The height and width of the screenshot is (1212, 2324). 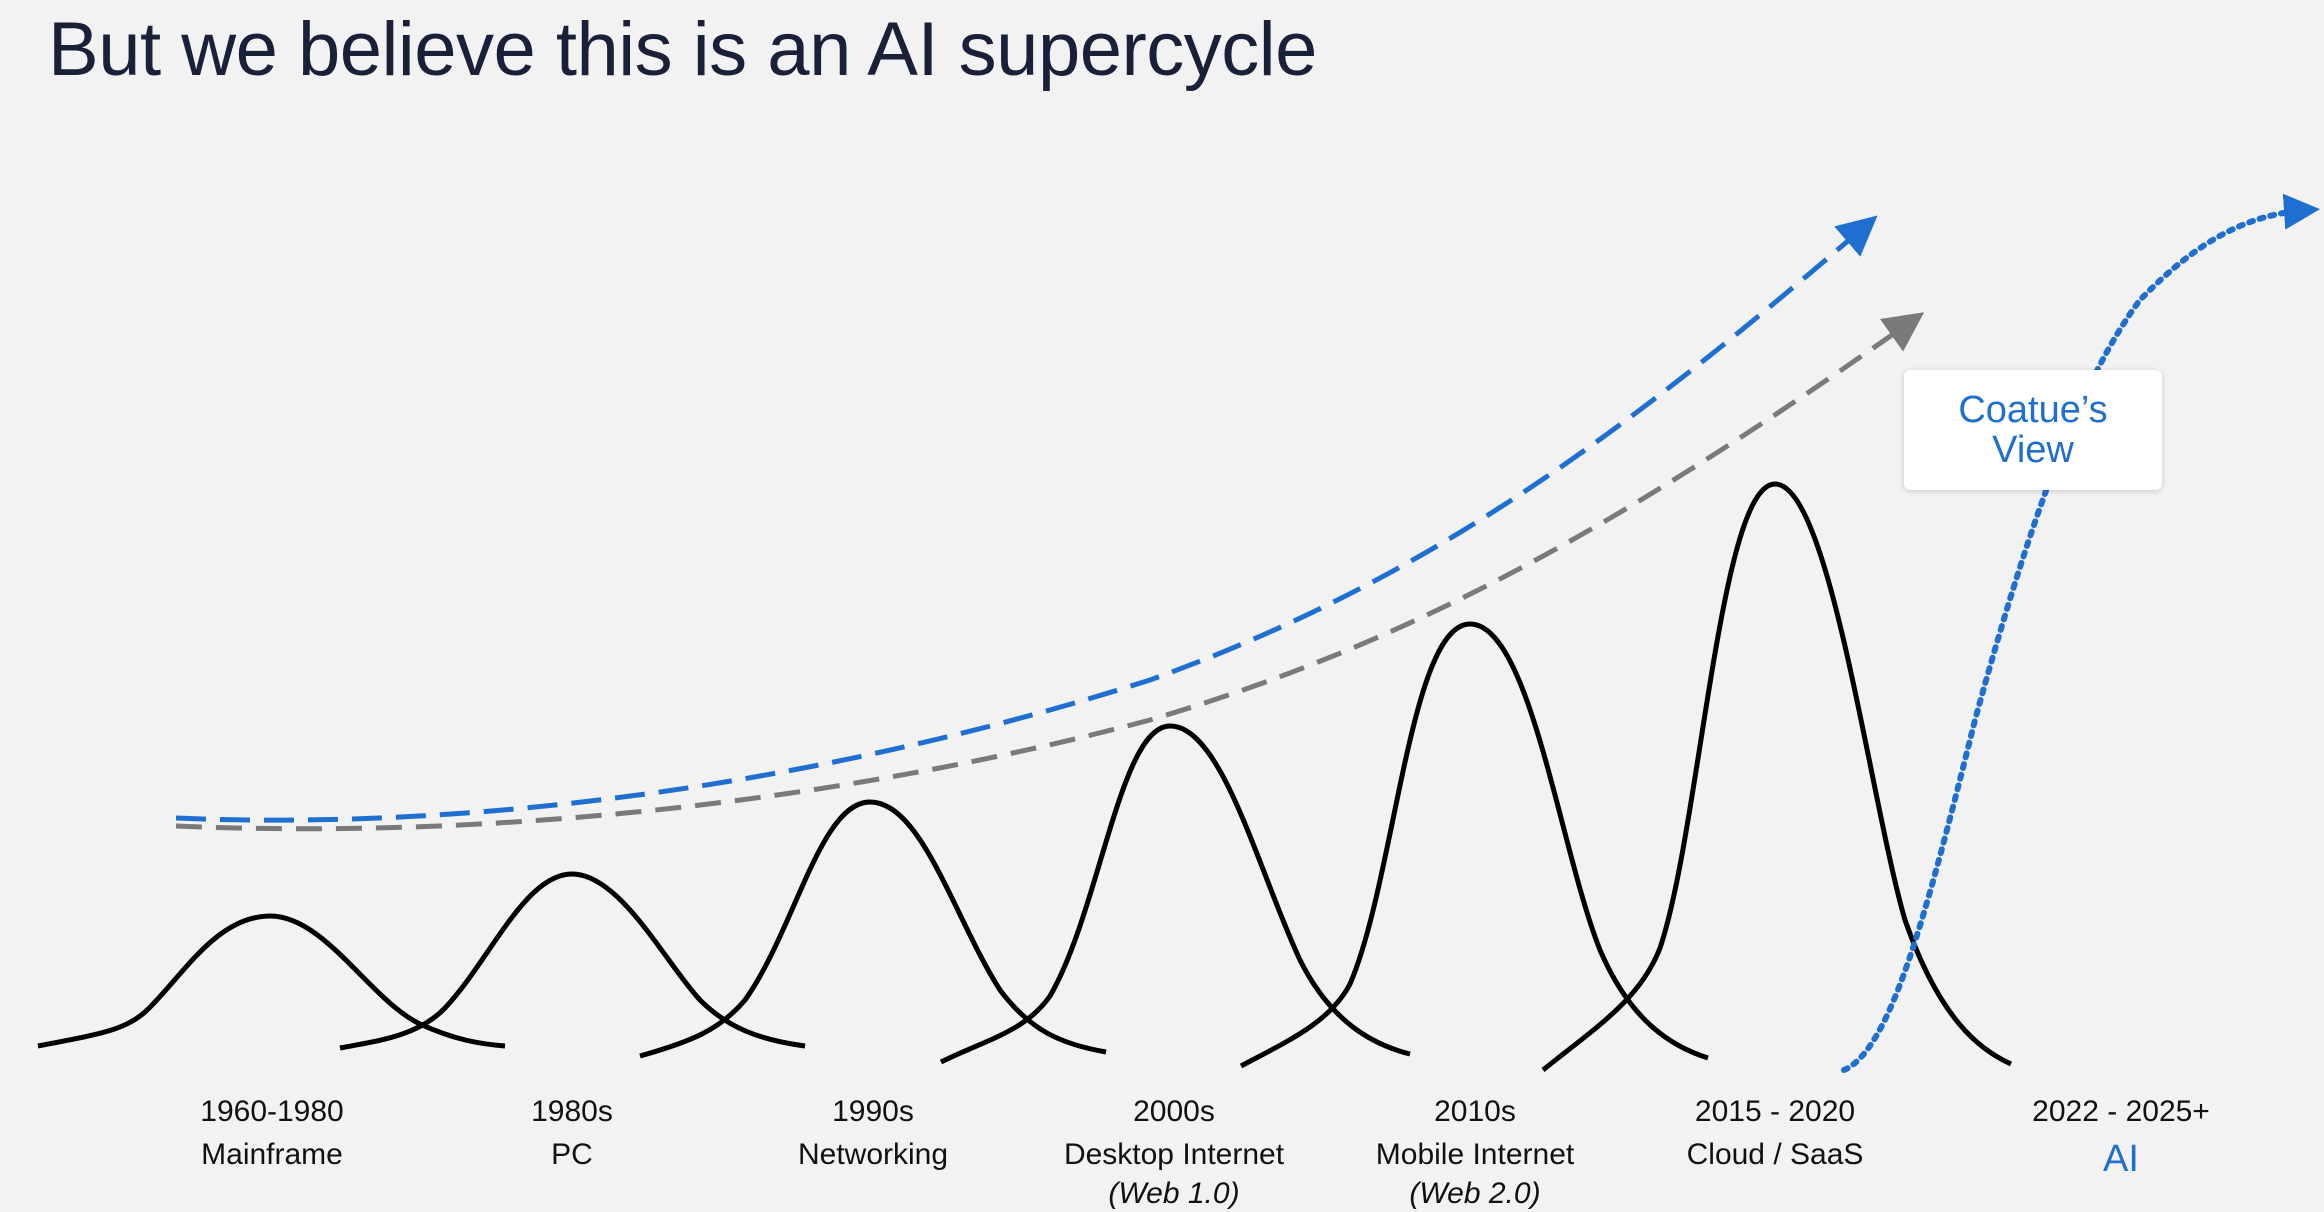 I want to click on era-period: 1960-1980, so click(x=272, y=1111).